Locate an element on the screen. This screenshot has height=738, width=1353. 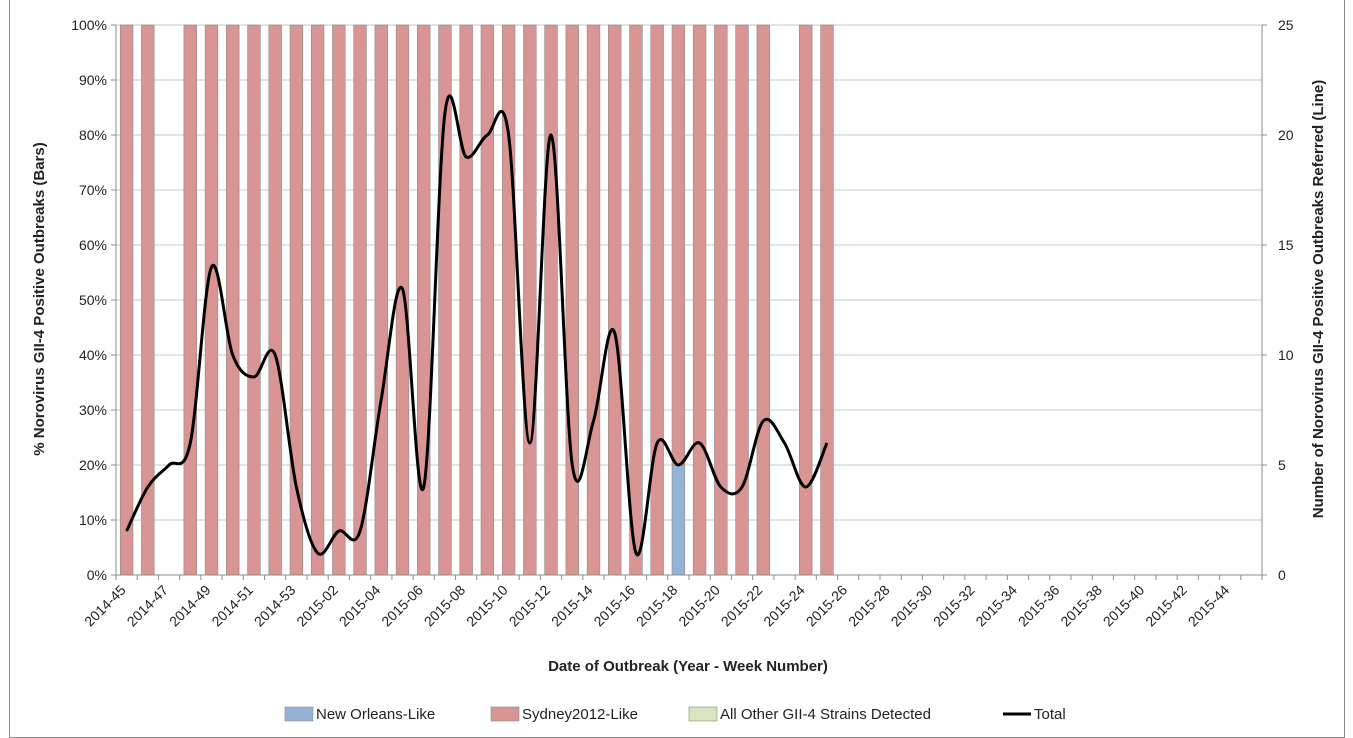
x-tick-label: 2015-14 is located at coordinates (572, 606).